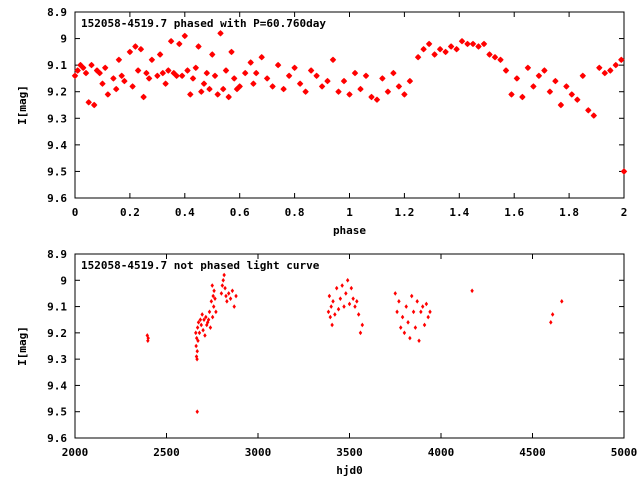  Describe the element at coordinates (349, 470) in the screenshot. I see `x-axis-label: hjd0` at that location.